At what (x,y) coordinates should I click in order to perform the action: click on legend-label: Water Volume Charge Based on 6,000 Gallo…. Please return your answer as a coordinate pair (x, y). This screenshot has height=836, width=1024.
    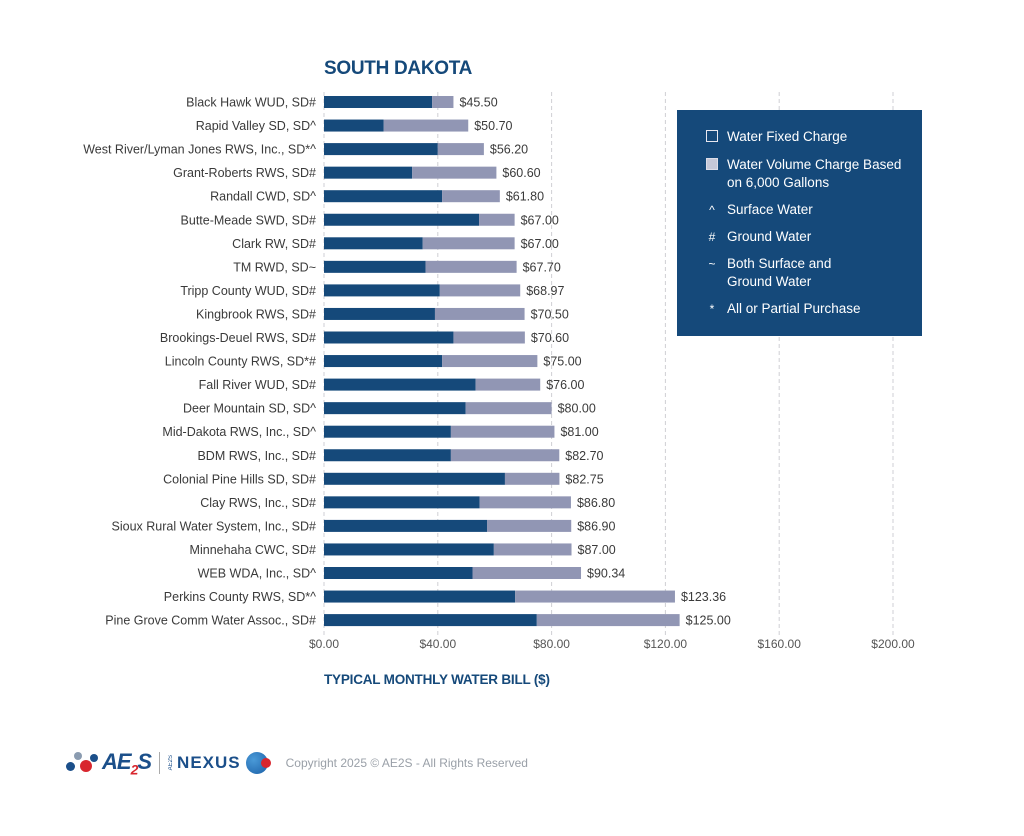
    Looking at the image, I should click on (814, 173).